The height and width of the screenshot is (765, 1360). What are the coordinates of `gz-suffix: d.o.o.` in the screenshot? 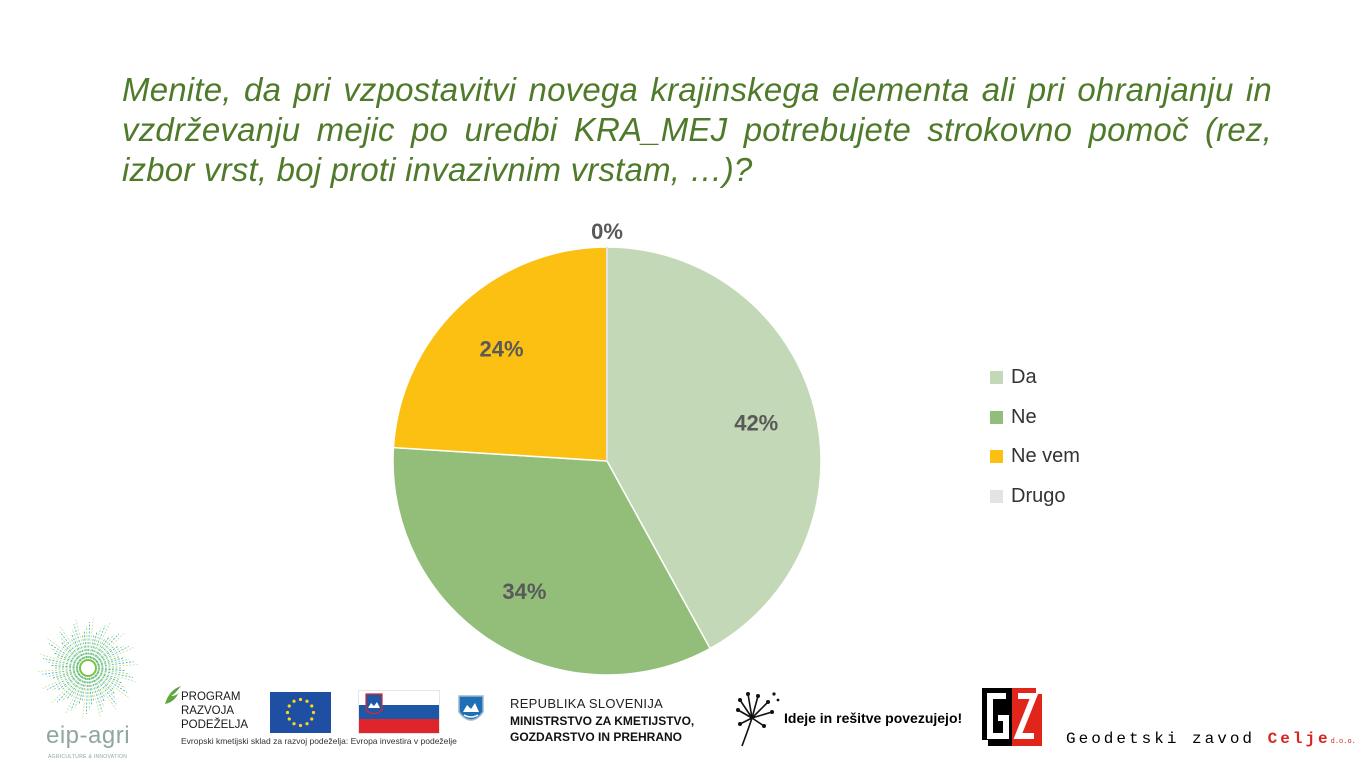 It's located at (1343, 742).